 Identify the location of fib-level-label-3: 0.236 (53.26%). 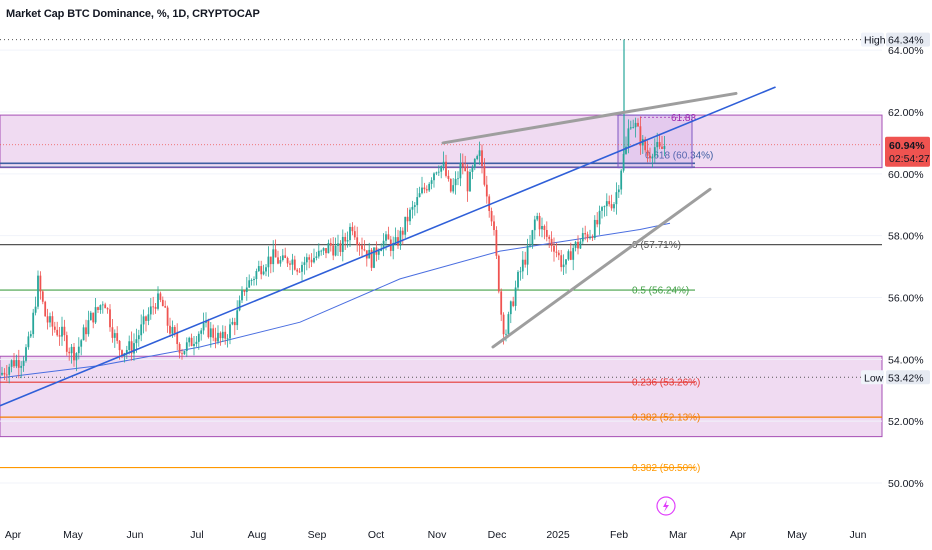
(666, 383).